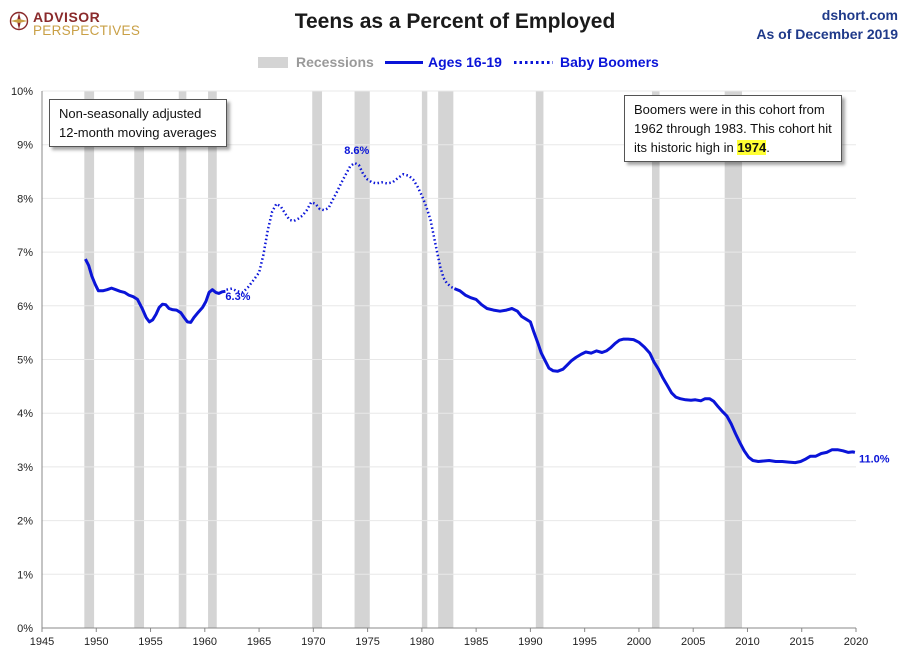 The image size is (910, 661). What do you see at coordinates (639, 642) in the screenshot?
I see `x-tick-label: 2000` at bounding box center [639, 642].